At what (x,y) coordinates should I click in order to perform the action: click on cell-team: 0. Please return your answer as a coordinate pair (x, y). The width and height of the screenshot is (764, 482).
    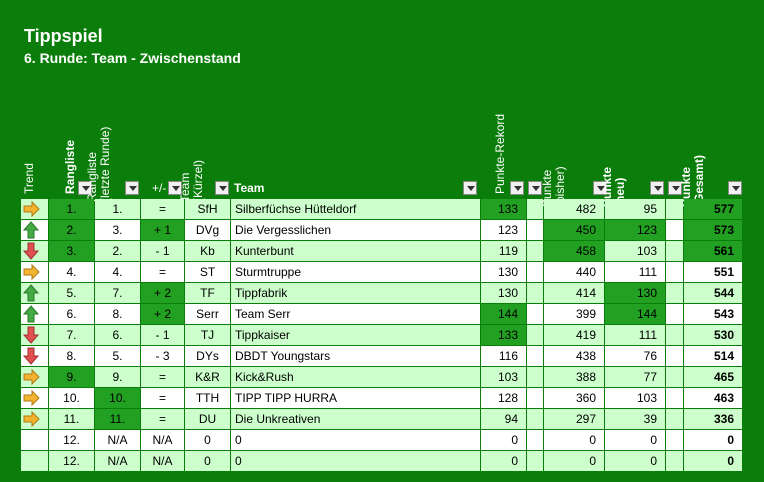
    Looking at the image, I should click on (355, 461).